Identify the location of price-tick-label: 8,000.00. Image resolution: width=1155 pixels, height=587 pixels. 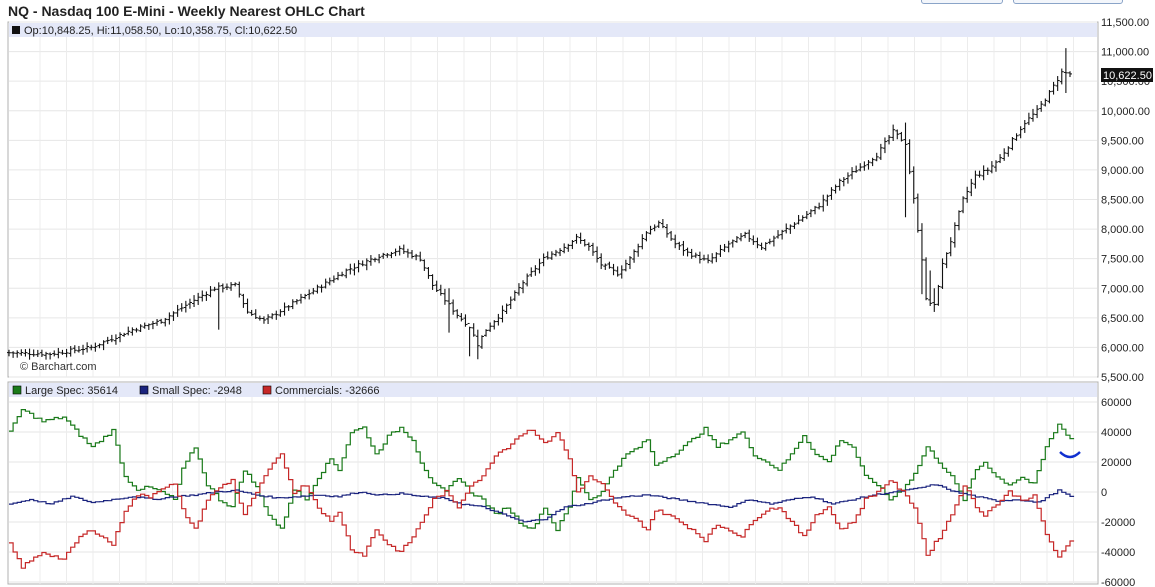
(1122, 230).